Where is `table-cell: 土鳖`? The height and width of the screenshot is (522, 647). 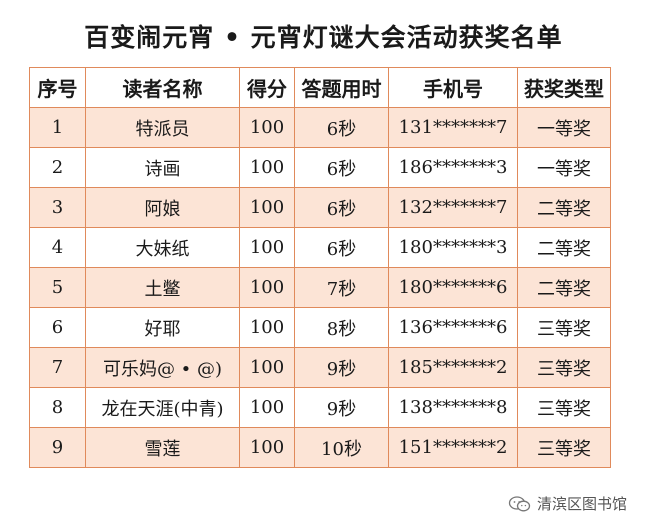 table-cell: 土鳖 is located at coordinates (162, 287).